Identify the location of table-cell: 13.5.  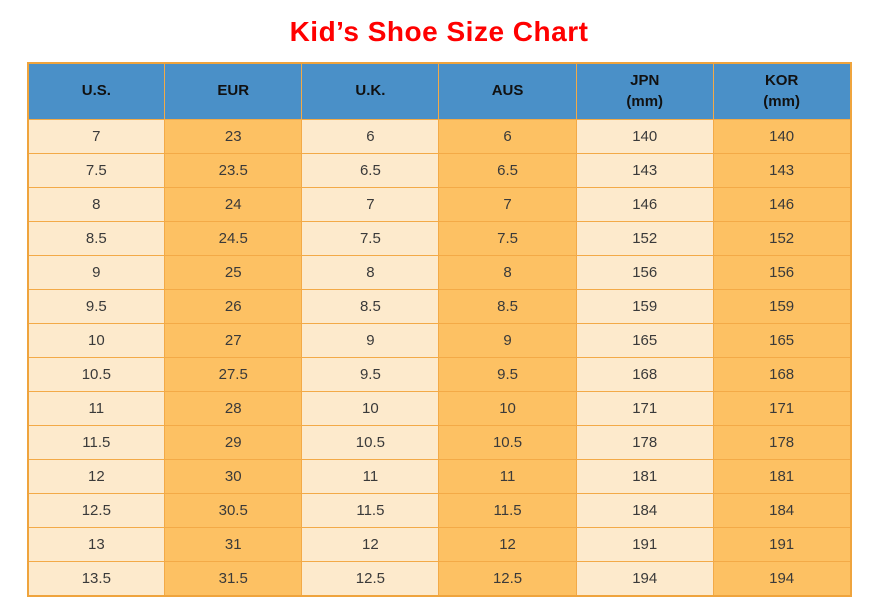
(96, 579).